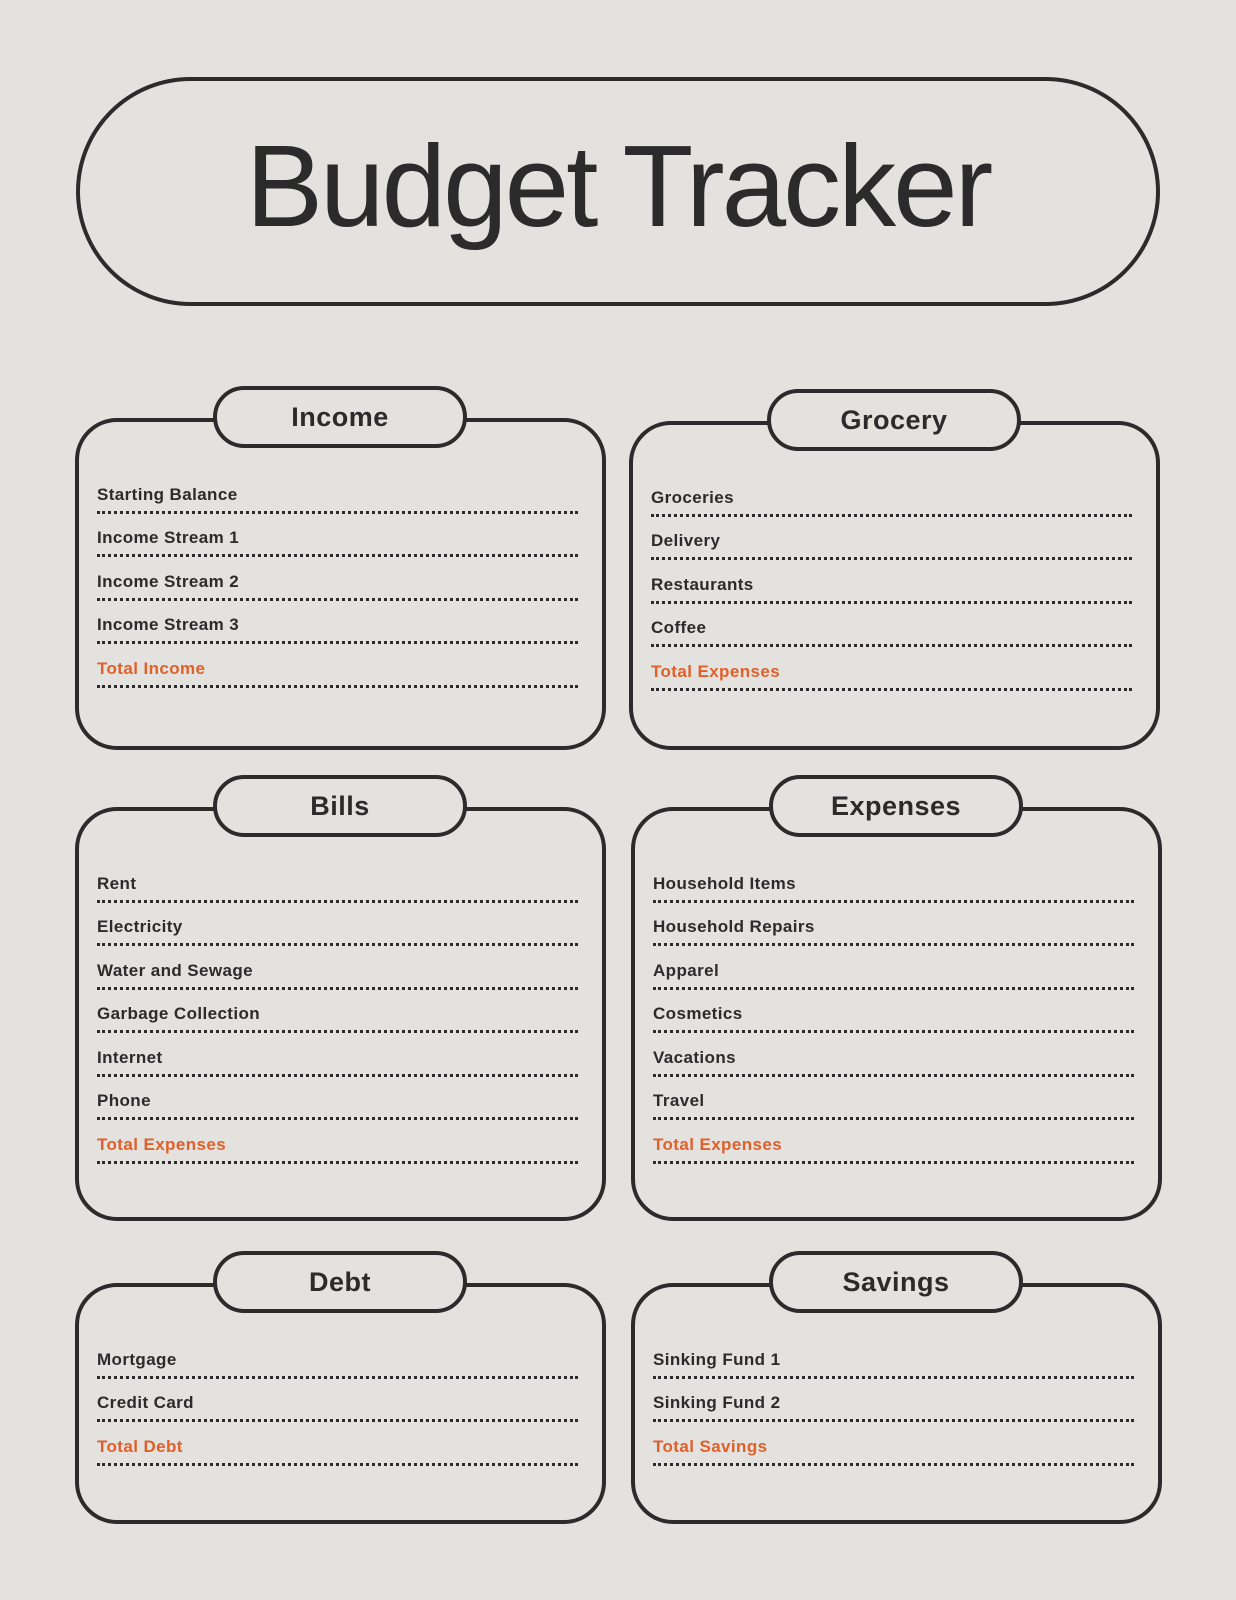 The width and height of the screenshot is (1236, 1600). Describe the element at coordinates (734, 926) in the screenshot. I see `line-item-label: Household Repairs` at that location.